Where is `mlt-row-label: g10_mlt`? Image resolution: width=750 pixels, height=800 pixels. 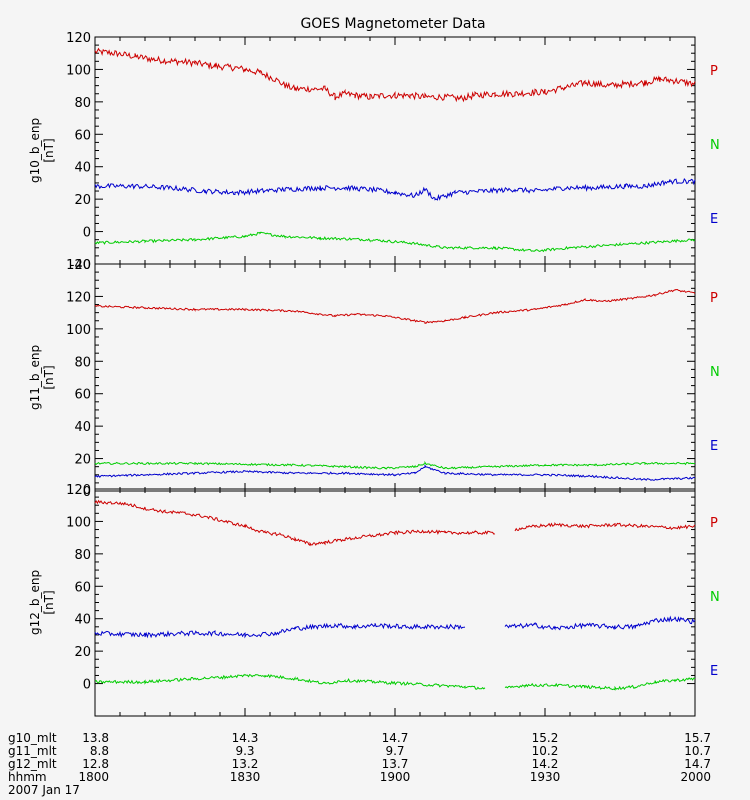 mlt-row-label: g10_mlt is located at coordinates (32, 738).